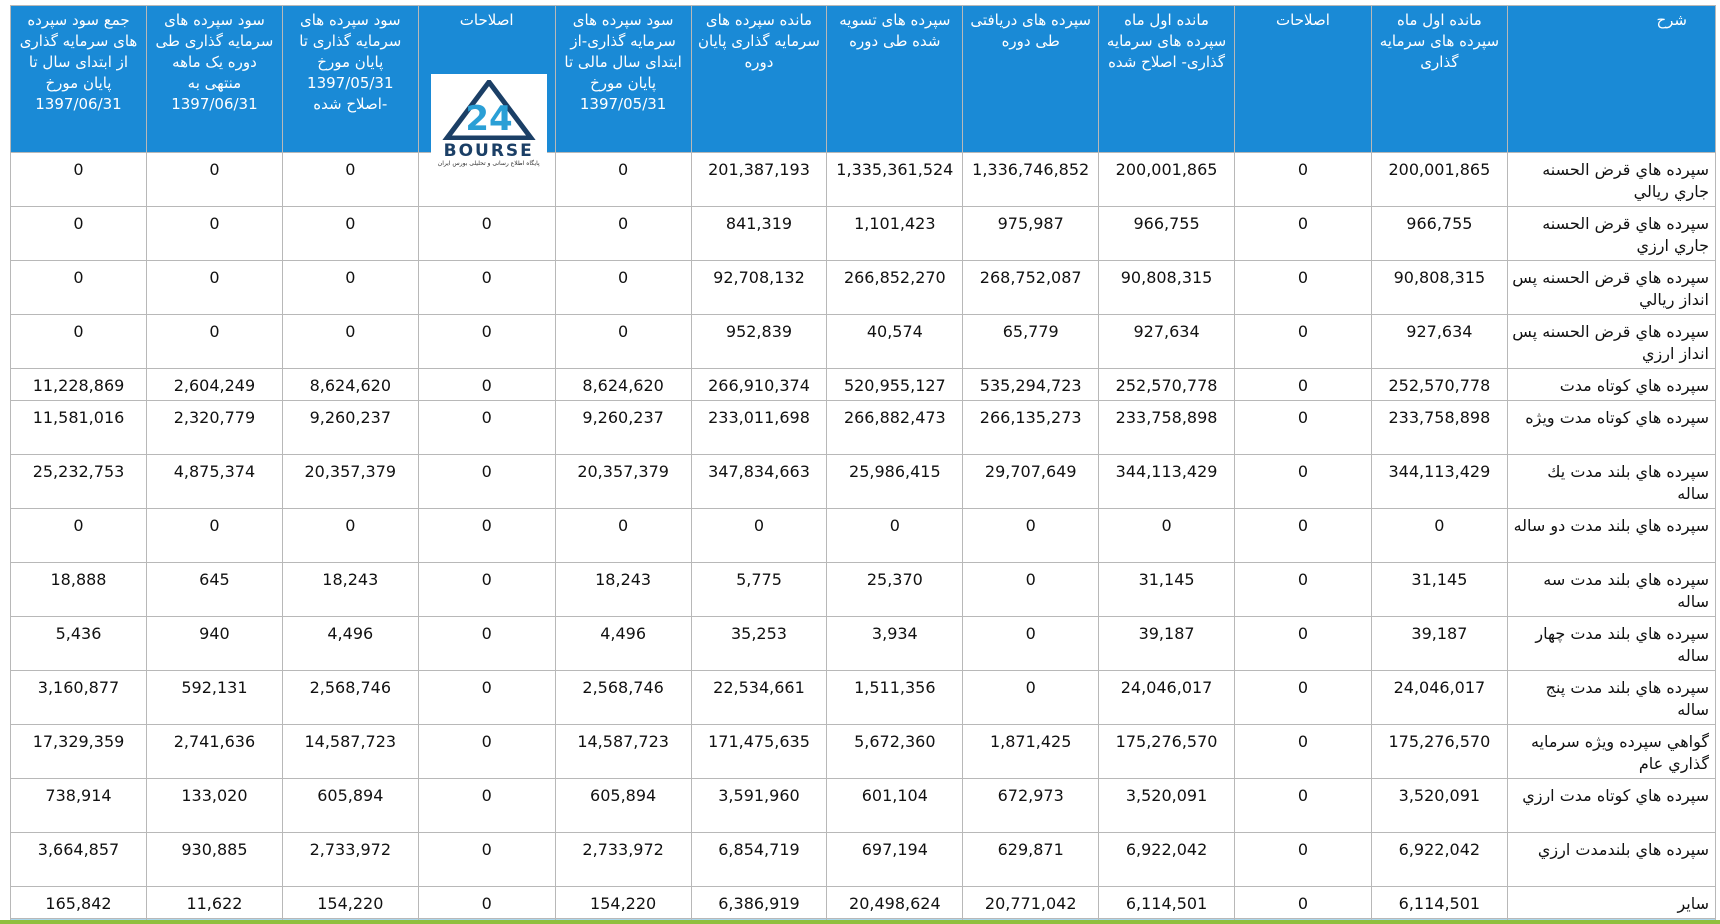  What do you see at coordinates (214, 179) in the screenshot?
I see `cell-profit-month: 0` at bounding box center [214, 179].